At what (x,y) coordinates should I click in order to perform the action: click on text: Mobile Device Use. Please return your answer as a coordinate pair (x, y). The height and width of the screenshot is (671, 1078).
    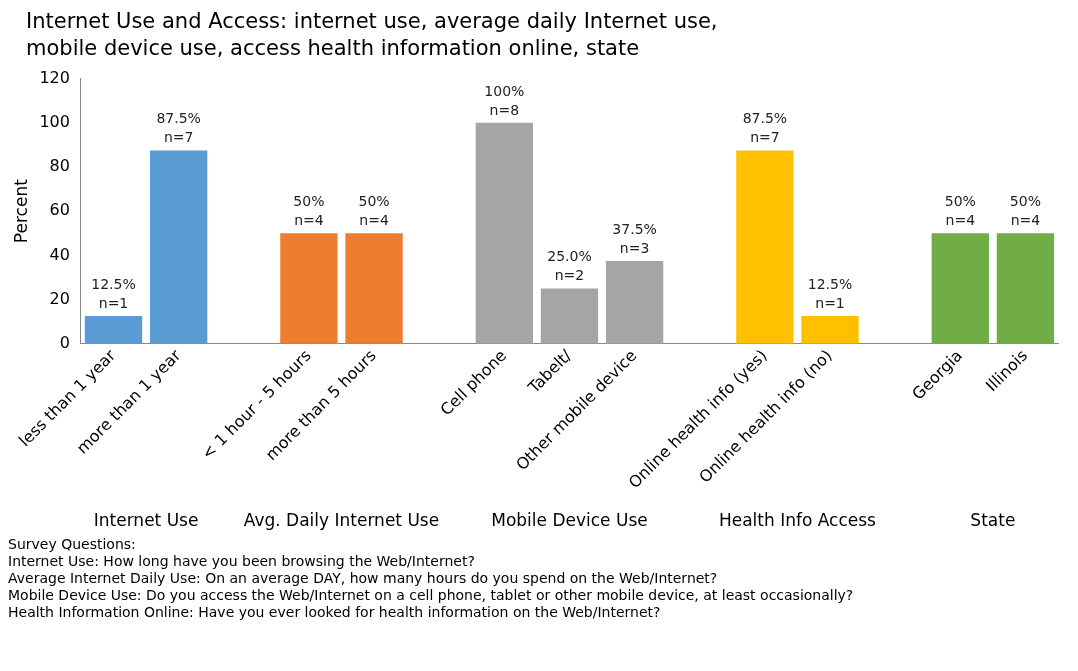
    Looking at the image, I should click on (569, 520).